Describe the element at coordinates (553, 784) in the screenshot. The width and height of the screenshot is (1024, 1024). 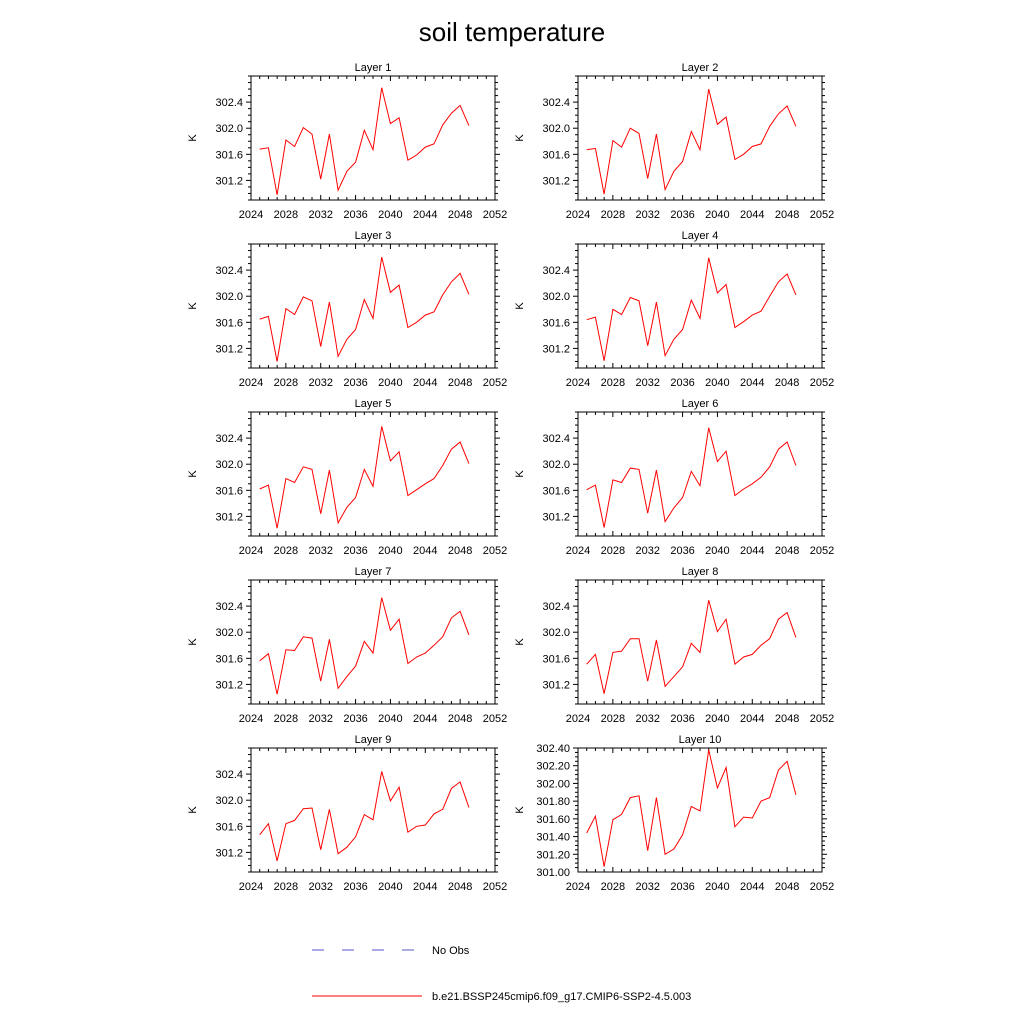
I see `y-tick-label: 302.00` at that location.